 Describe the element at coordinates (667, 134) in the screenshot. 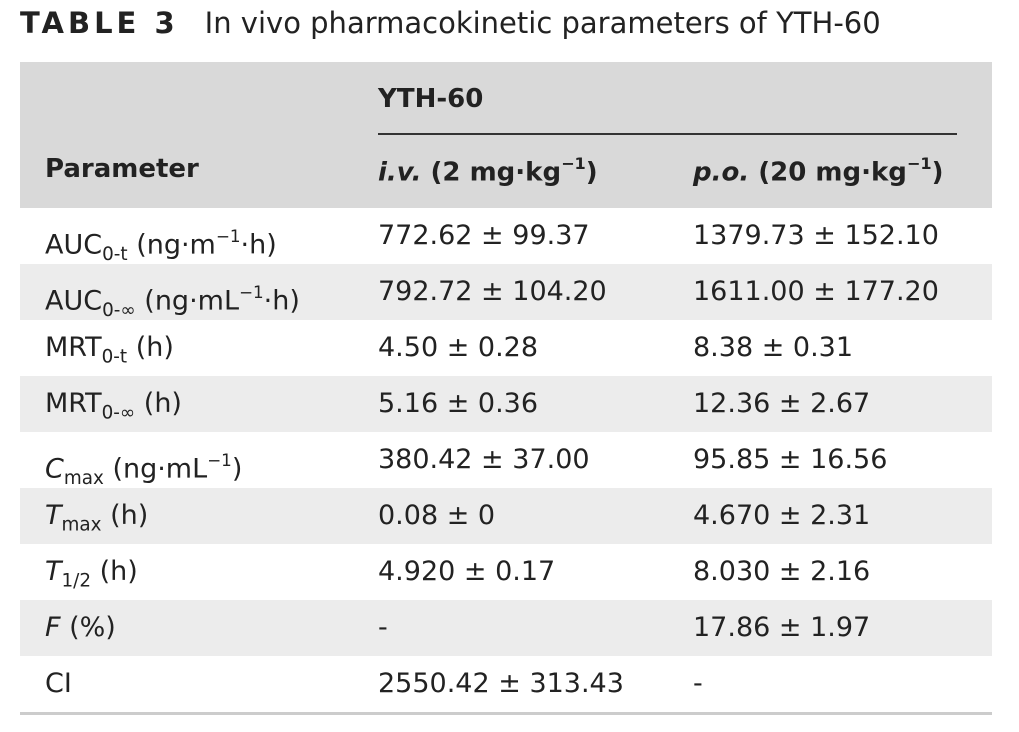

I see `group-rule` at that location.